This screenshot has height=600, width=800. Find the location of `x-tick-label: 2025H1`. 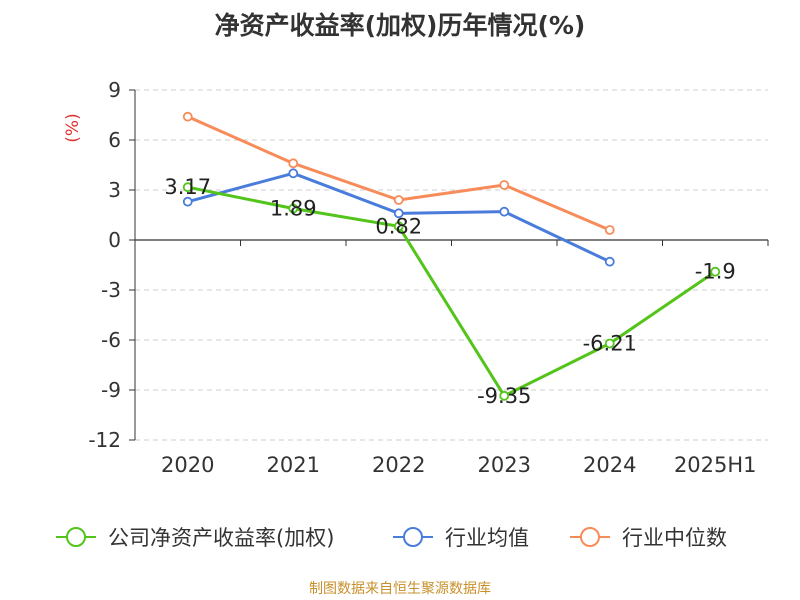

x-tick-label: 2025H1 is located at coordinates (715, 465).